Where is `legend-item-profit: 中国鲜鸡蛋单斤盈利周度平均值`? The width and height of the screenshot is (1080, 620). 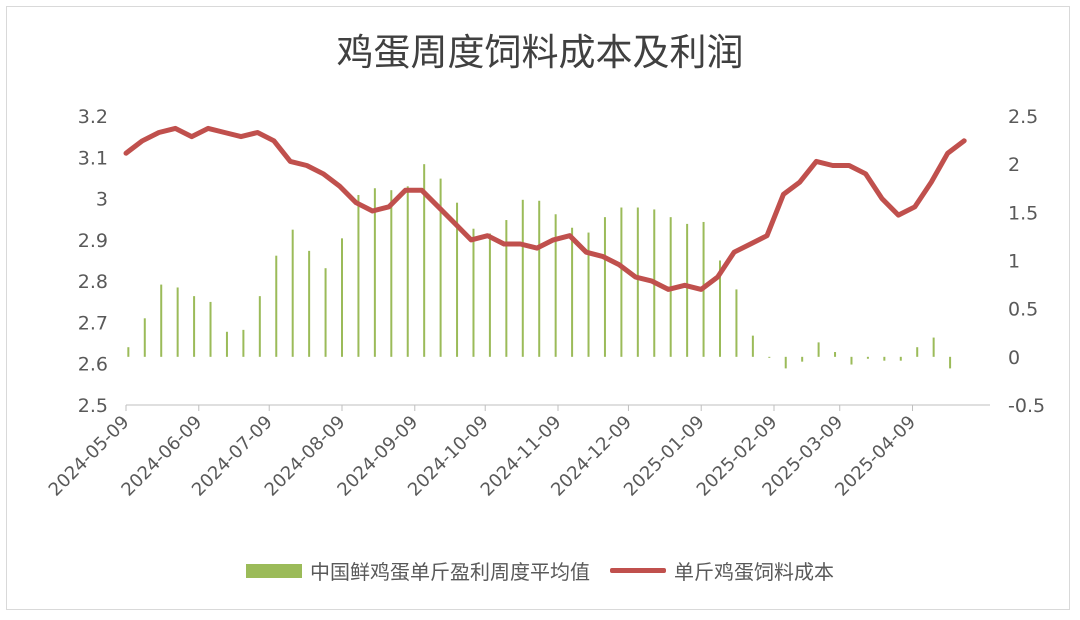 legend-item-profit: 中国鲜鸡蛋单斤盈利周度平均值 is located at coordinates (418, 570).